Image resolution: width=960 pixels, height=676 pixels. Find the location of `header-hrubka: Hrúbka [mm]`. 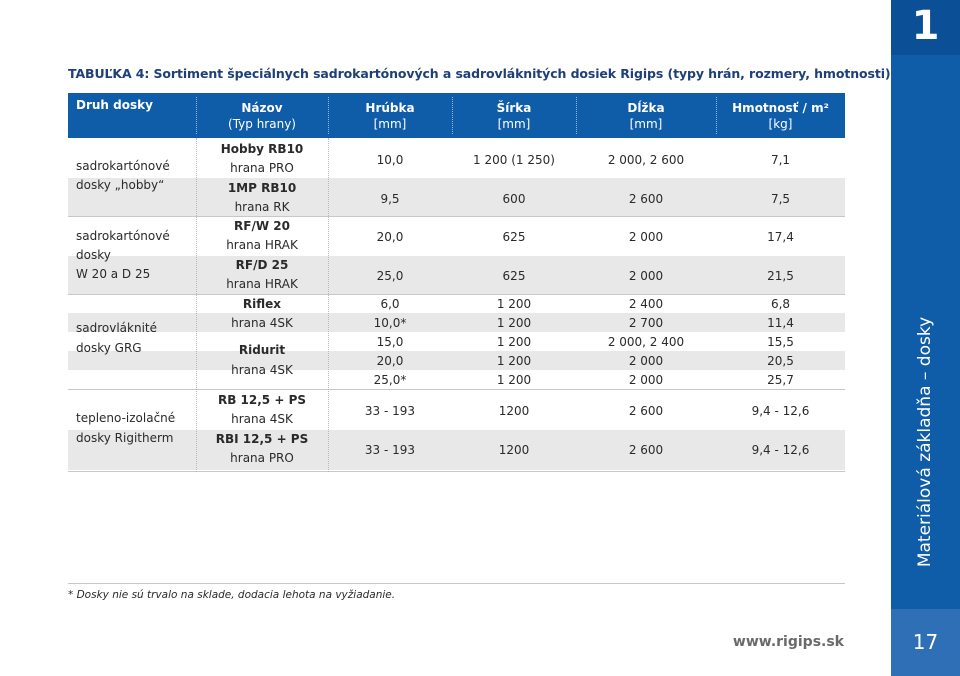

header-hrubka: Hrúbka [mm] is located at coordinates (390, 115).